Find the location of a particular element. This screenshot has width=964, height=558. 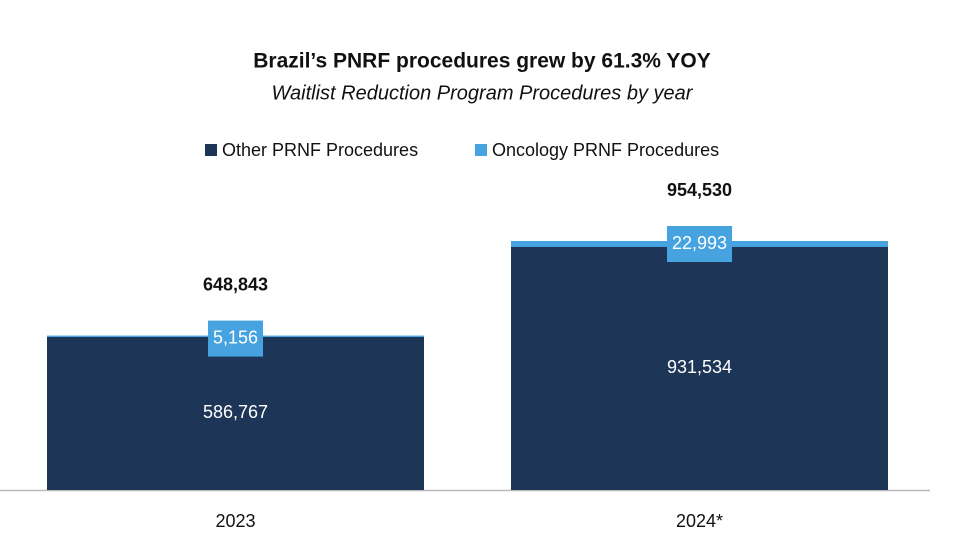

x-tick-label: 2024* is located at coordinates (699, 521).